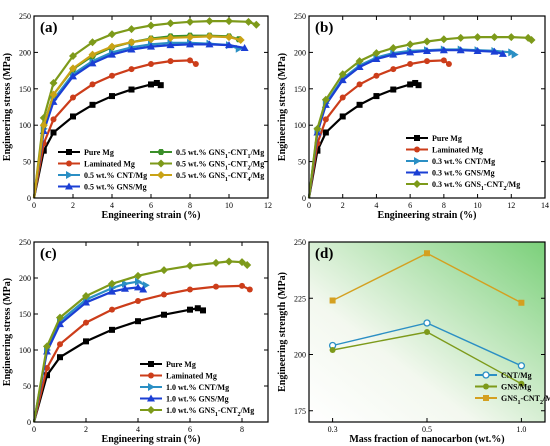 The image size is (550, 446). I want to click on y-tick-label: 100, so click(25, 125).